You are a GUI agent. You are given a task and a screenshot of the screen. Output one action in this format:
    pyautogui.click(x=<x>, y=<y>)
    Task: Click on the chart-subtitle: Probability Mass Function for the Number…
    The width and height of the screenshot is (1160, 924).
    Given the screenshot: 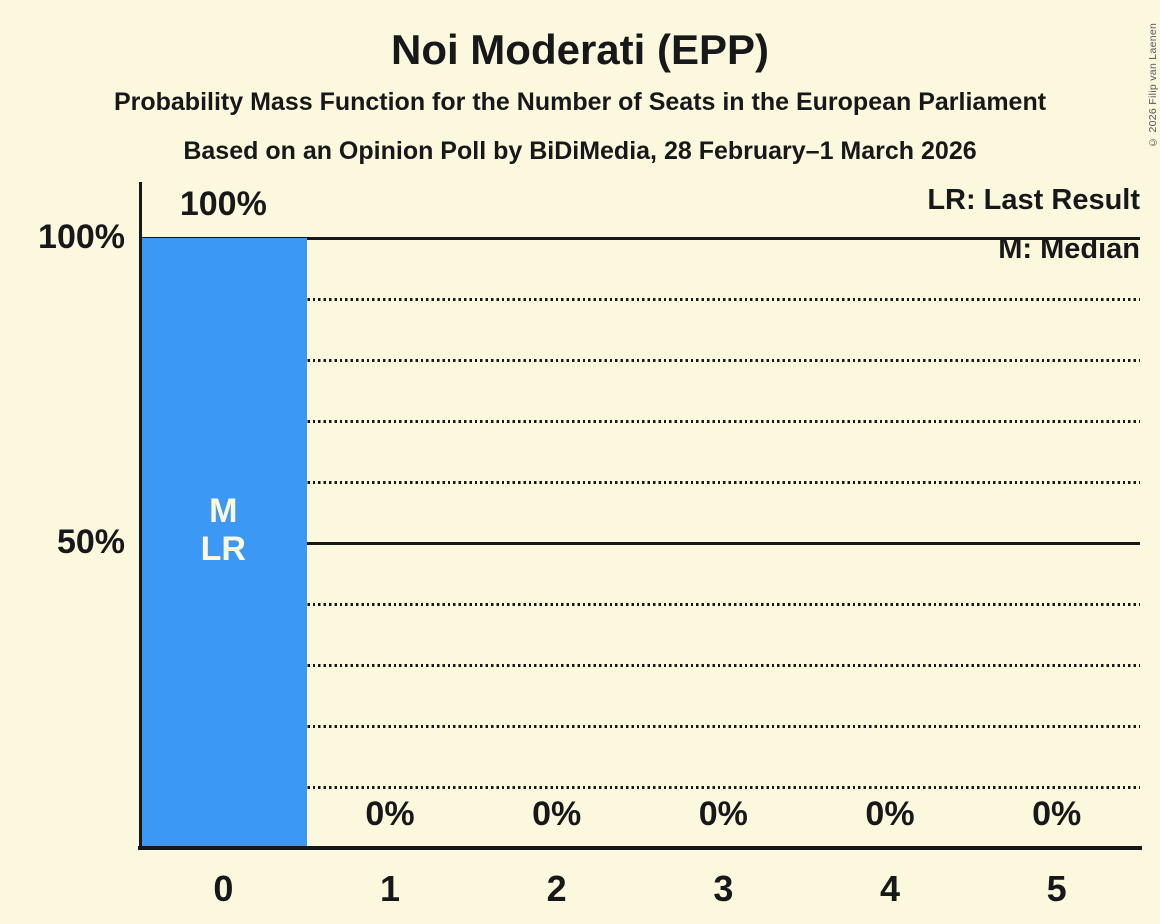 What is the action you would take?
    pyautogui.click(x=580, y=102)
    